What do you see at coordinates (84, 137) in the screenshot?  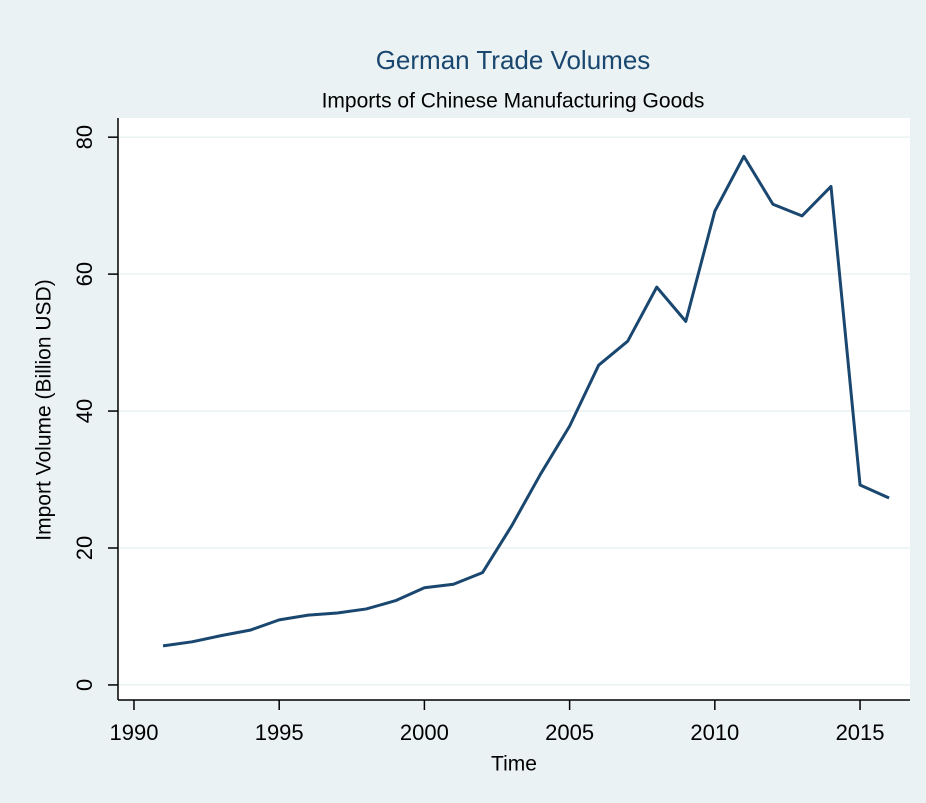 I see `y-tick-label: 80` at bounding box center [84, 137].